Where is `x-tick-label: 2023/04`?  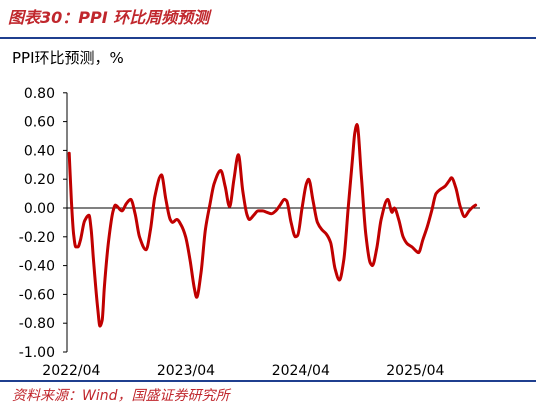
x-tick-label: 2023/04 is located at coordinates (186, 371).